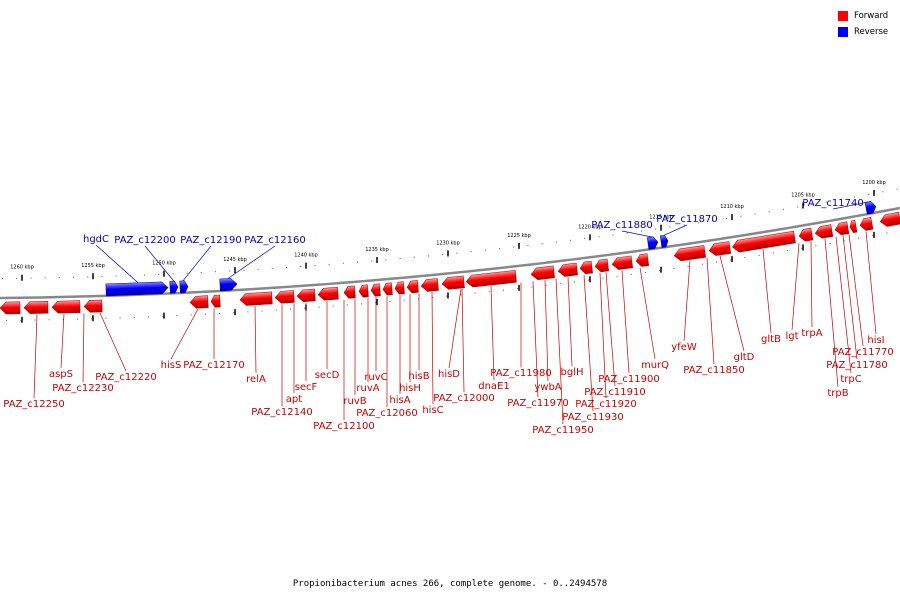 The image size is (900, 600). I want to click on forward-gene-label: PAZ_c12170, so click(213, 365).